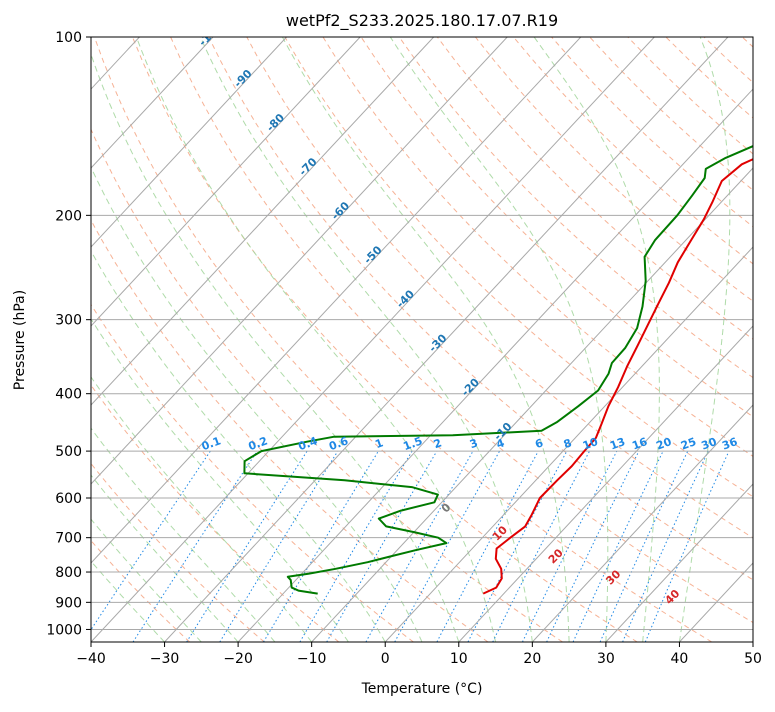 The height and width of the screenshot is (712, 775). Describe the element at coordinates (68, 321) in the screenshot. I see `y-tick-label: 300` at that location.